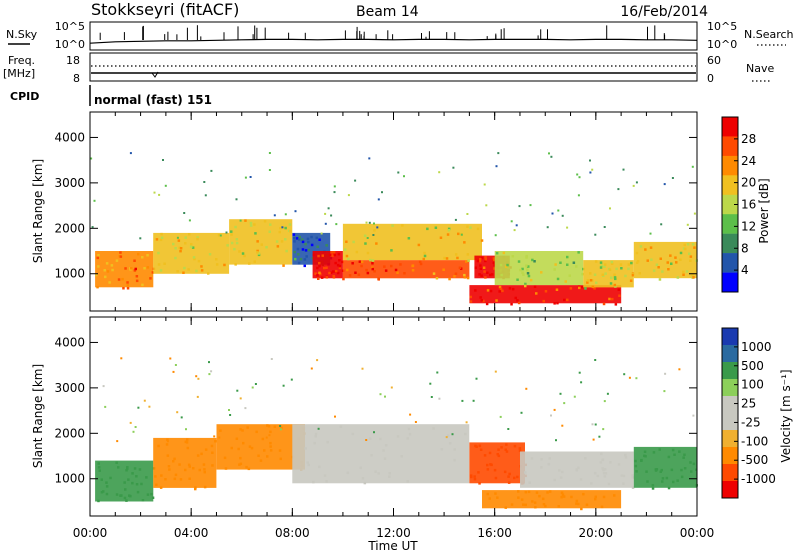 This screenshot has height=554, width=800. Describe the element at coordinates (393, 67) in the screenshot. I see `freq-panel-frame` at that location.